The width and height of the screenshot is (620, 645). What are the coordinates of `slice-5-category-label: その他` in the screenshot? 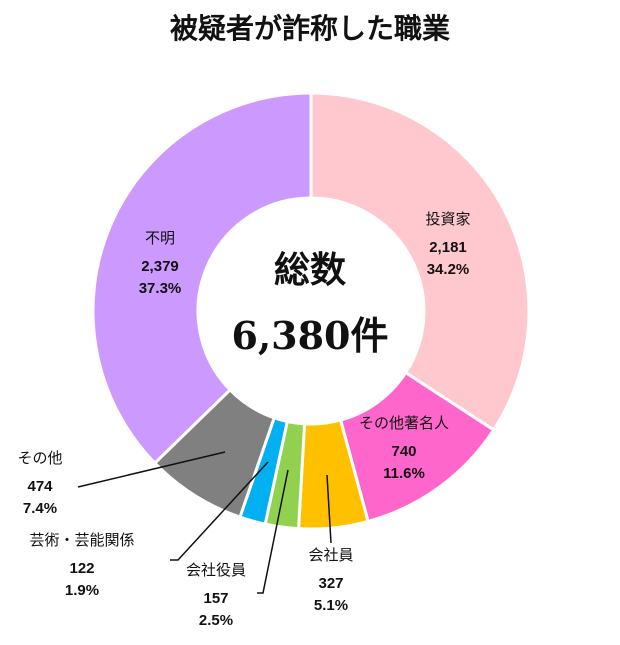 It's located at (39, 458).